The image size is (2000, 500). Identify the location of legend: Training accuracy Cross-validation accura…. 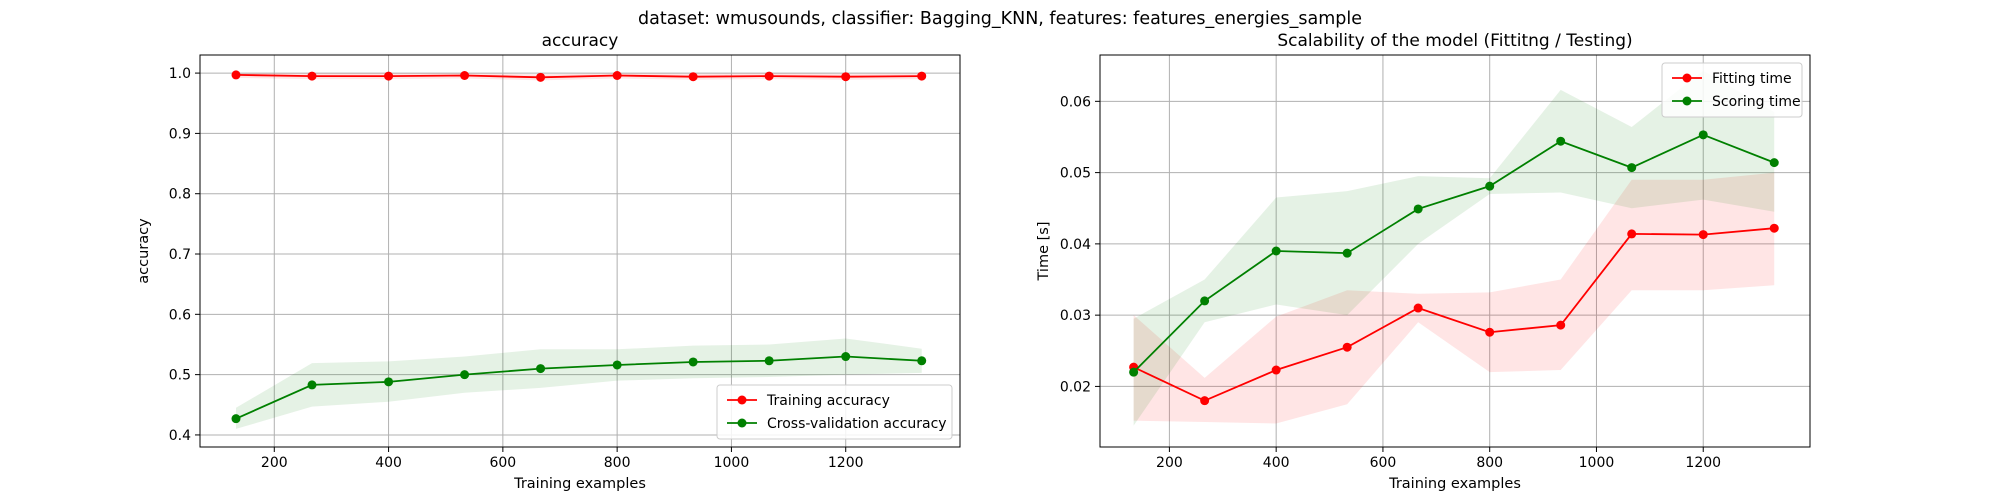
(834, 412).